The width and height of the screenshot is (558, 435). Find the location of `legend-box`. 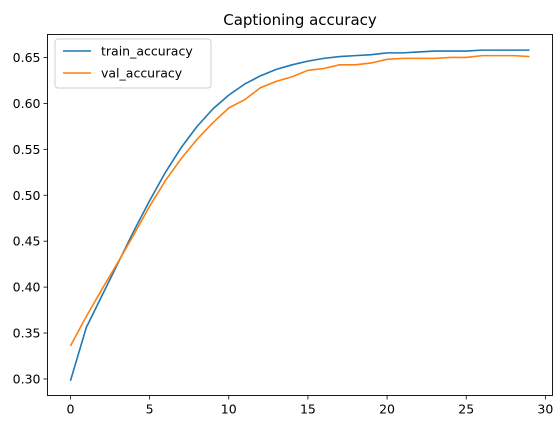

legend-box is located at coordinates (133, 63).